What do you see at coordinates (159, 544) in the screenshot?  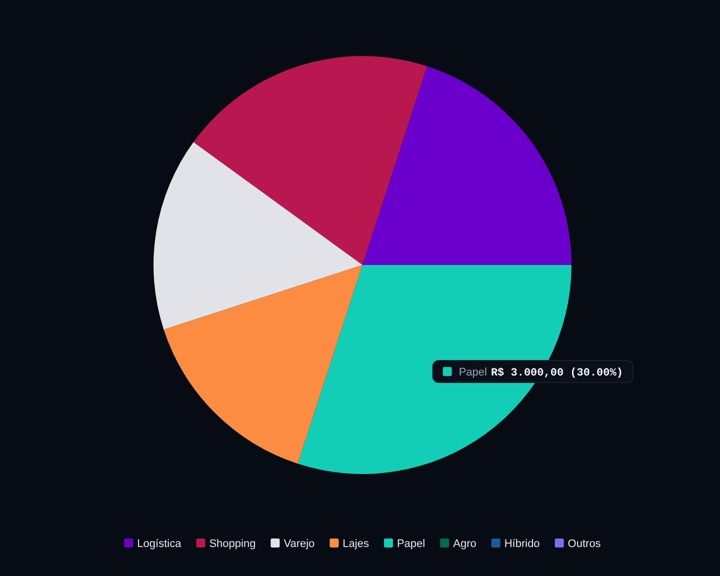 I see `legend-label: Logística` at bounding box center [159, 544].